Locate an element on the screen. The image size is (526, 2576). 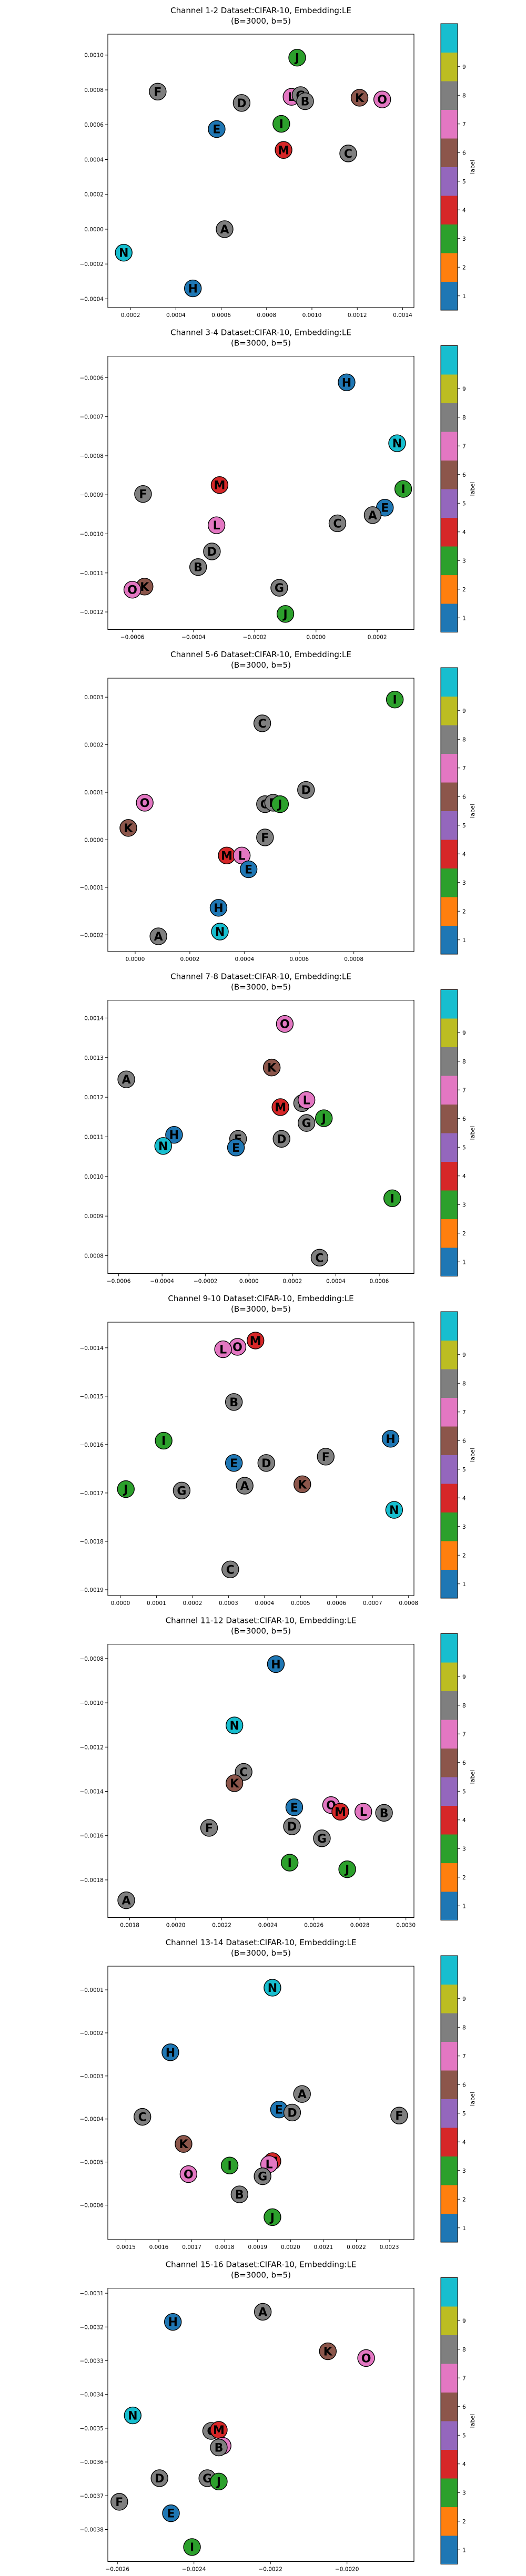
point-label: O is located at coordinates (132, 590).